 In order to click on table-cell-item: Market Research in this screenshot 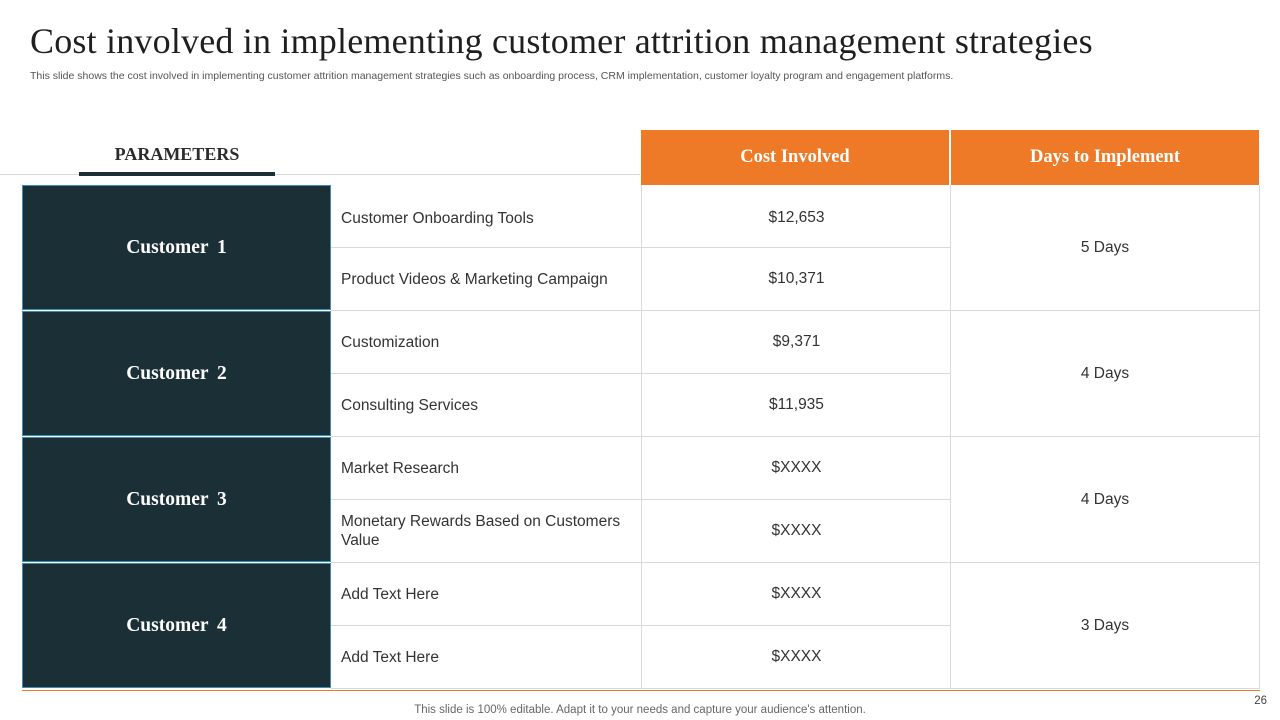, I will do `click(486, 468)`.